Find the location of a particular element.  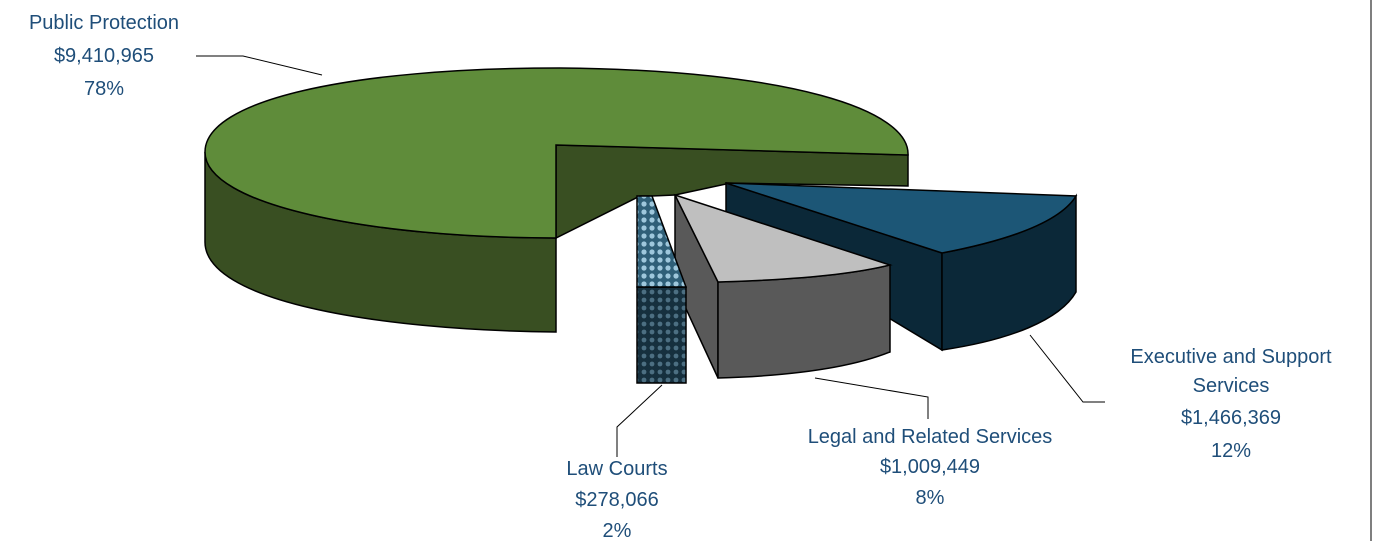

leader-line-law-courts is located at coordinates (639, 420).